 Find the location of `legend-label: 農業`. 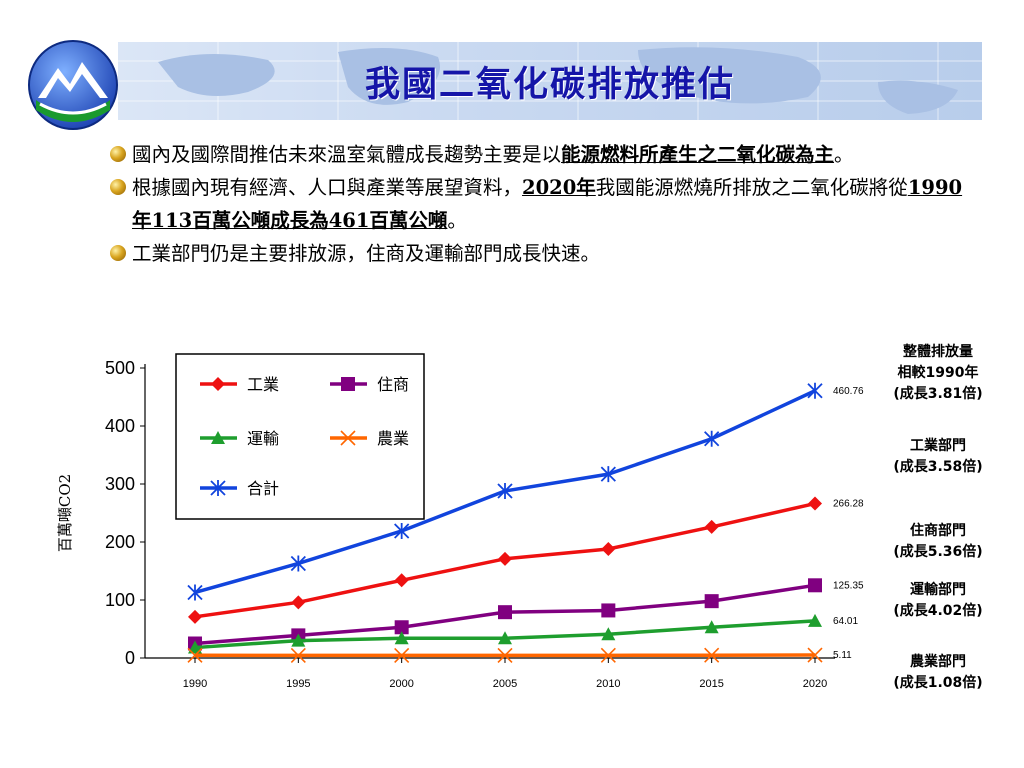

legend-label: 農業 is located at coordinates (393, 438).